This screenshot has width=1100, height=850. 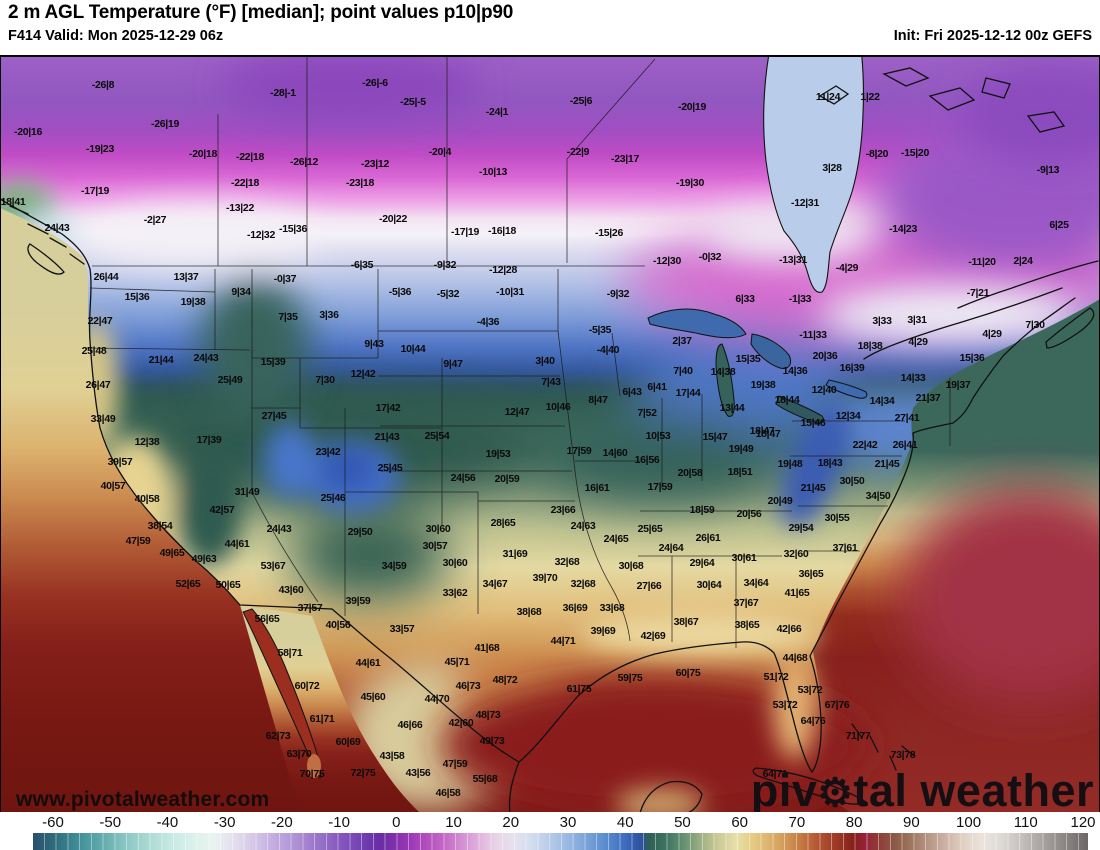 I want to click on colorbar-tick-label: 100, so click(x=969, y=822).